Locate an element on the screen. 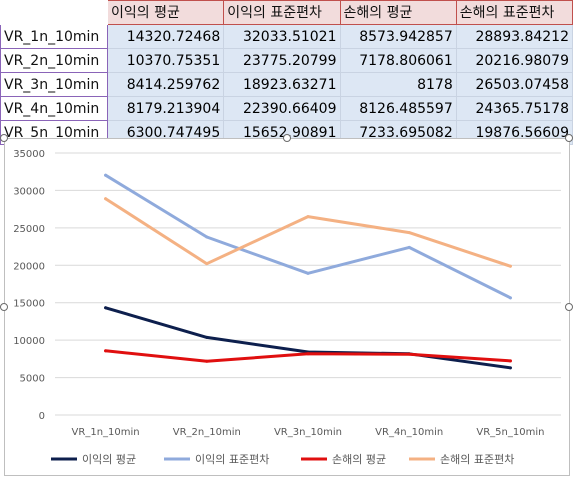 The height and width of the screenshot is (477, 573). value-cell: 18923.63271 is located at coordinates (282, 84).